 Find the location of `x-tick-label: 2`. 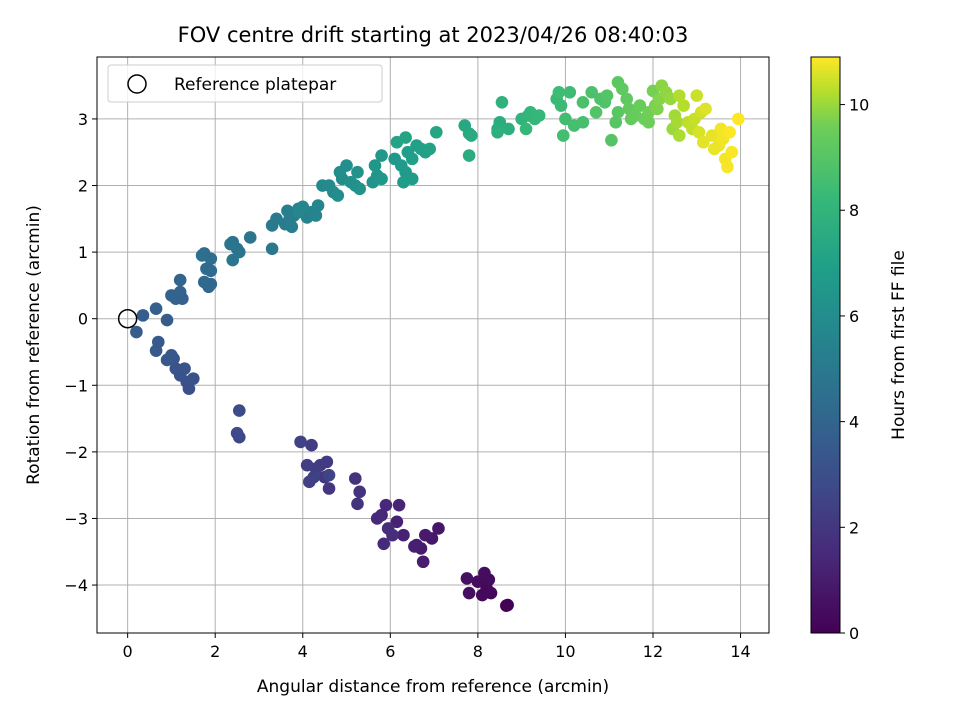

x-tick-label: 2 is located at coordinates (215, 651).